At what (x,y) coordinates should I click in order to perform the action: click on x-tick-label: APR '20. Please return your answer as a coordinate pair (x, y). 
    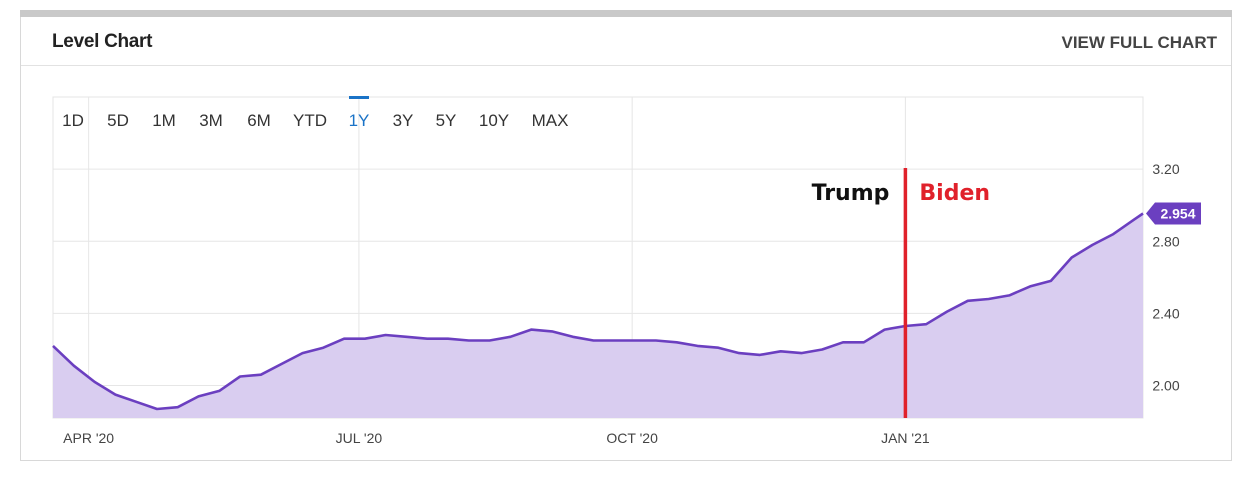
    Looking at the image, I should click on (88, 438).